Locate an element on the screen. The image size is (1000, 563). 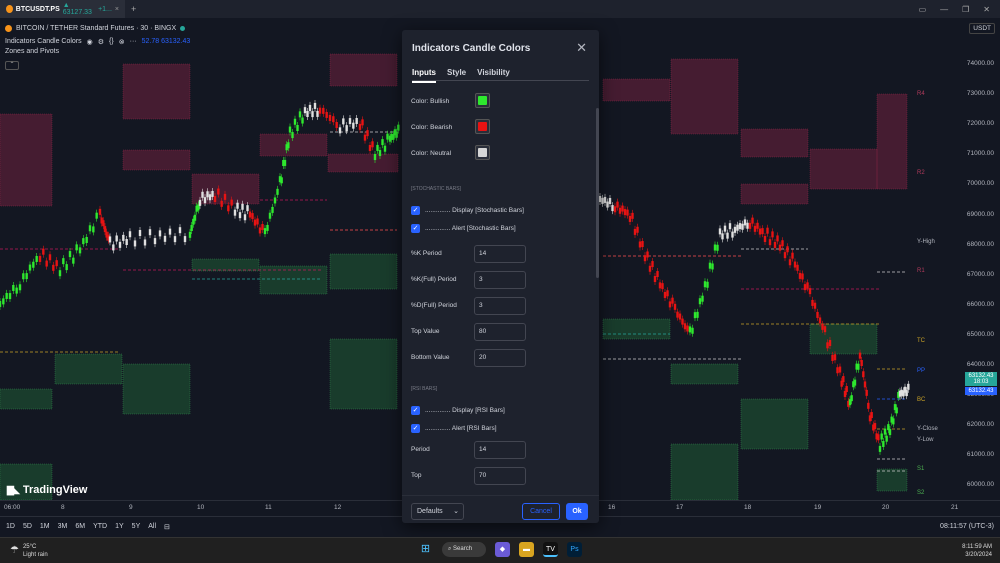
windows-start-icon: ⊞ is located at coordinates (425, 549).